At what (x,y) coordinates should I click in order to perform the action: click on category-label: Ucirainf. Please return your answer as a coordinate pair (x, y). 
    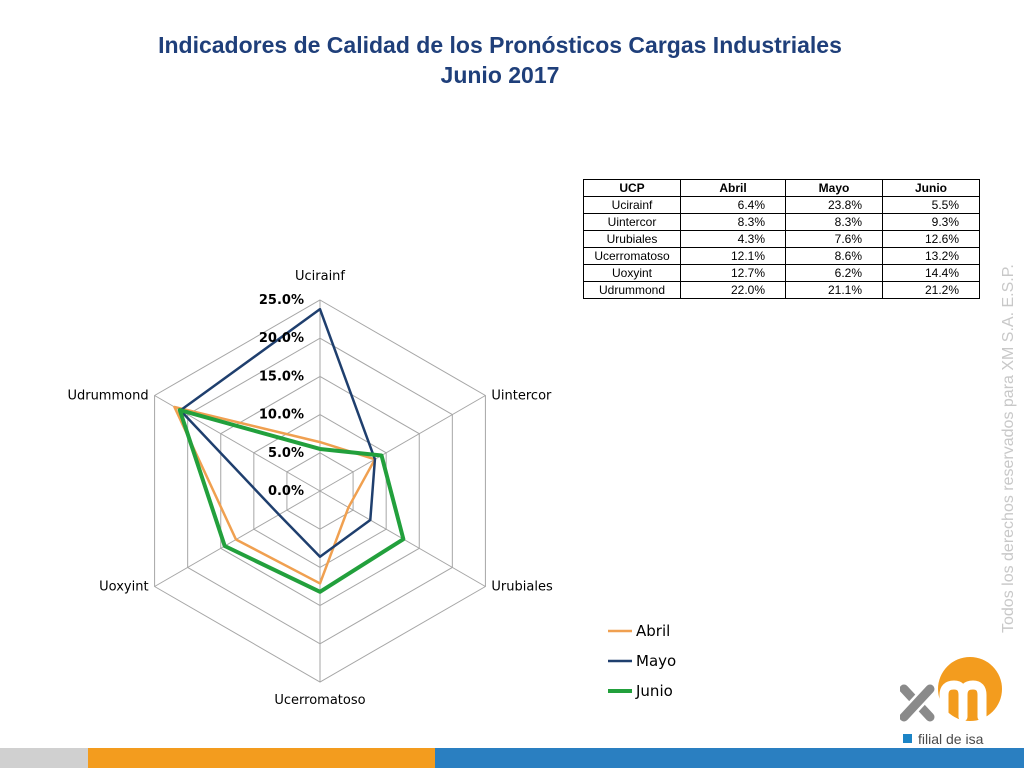
    Looking at the image, I should click on (320, 276).